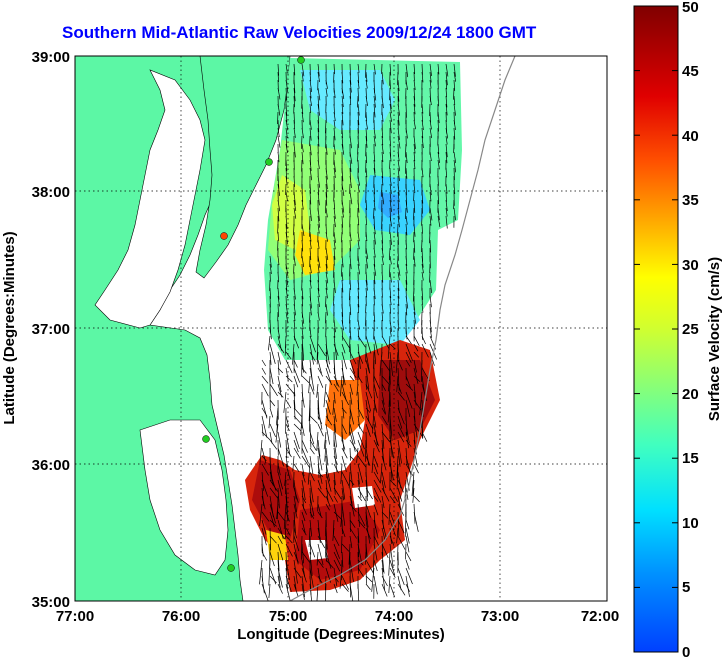  What do you see at coordinates (690, 136) in the screenshot?
I see `colorbar-tick-label: 40` at bounding box center [690, 136].